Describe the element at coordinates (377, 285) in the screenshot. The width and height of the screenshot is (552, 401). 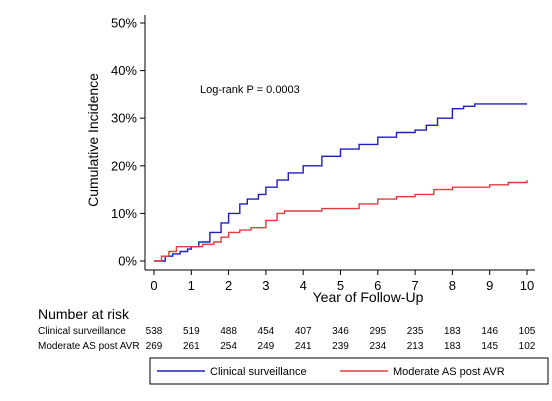
I see `x-tick-label: 6` at that location.